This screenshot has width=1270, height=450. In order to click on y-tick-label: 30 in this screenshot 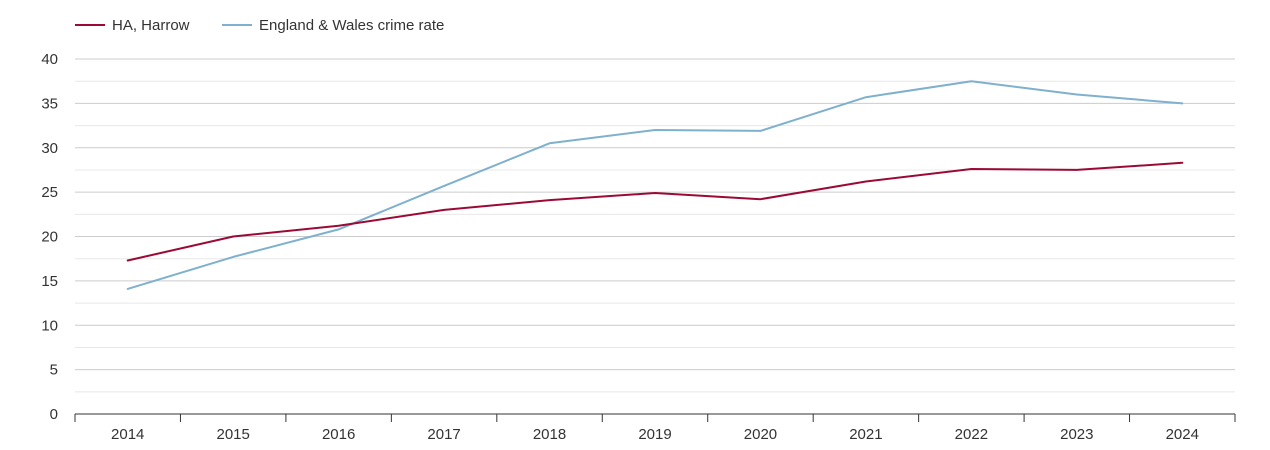, I will do `click(49, 148)`.